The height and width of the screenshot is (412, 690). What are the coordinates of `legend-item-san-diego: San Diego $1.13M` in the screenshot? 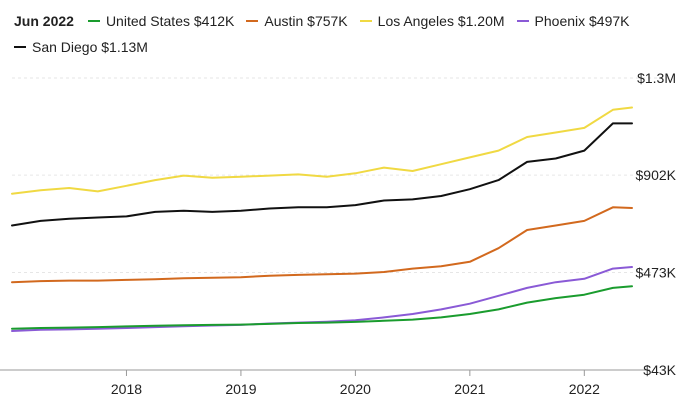 It's located at (81, 47).